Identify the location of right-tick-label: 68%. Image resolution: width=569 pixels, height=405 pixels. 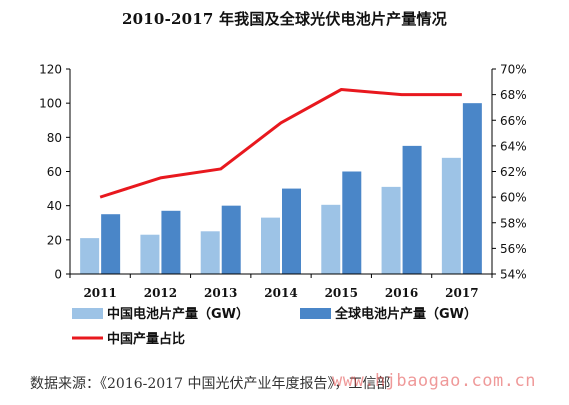
(513, 95).